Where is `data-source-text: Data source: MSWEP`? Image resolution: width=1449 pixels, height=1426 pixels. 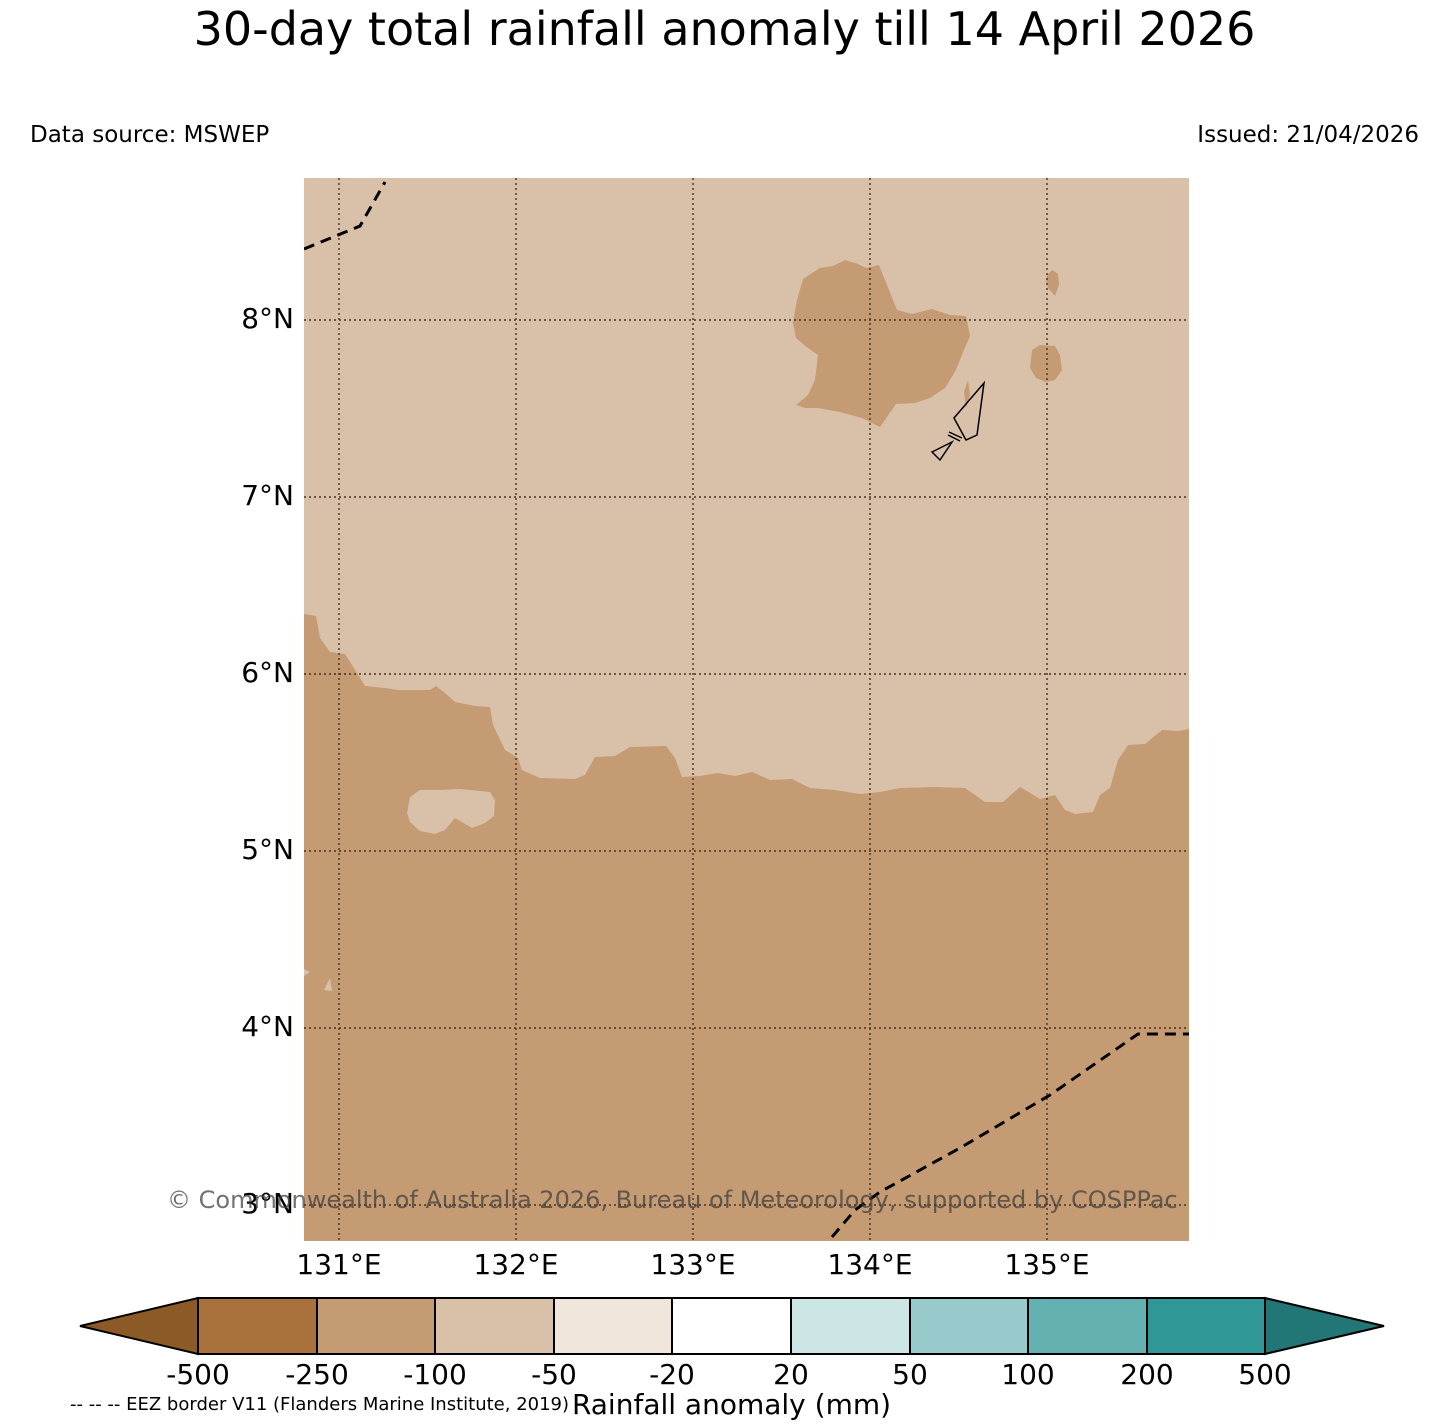
data-source-text: Data source: MSWEP is located at coordinates (150, 135).